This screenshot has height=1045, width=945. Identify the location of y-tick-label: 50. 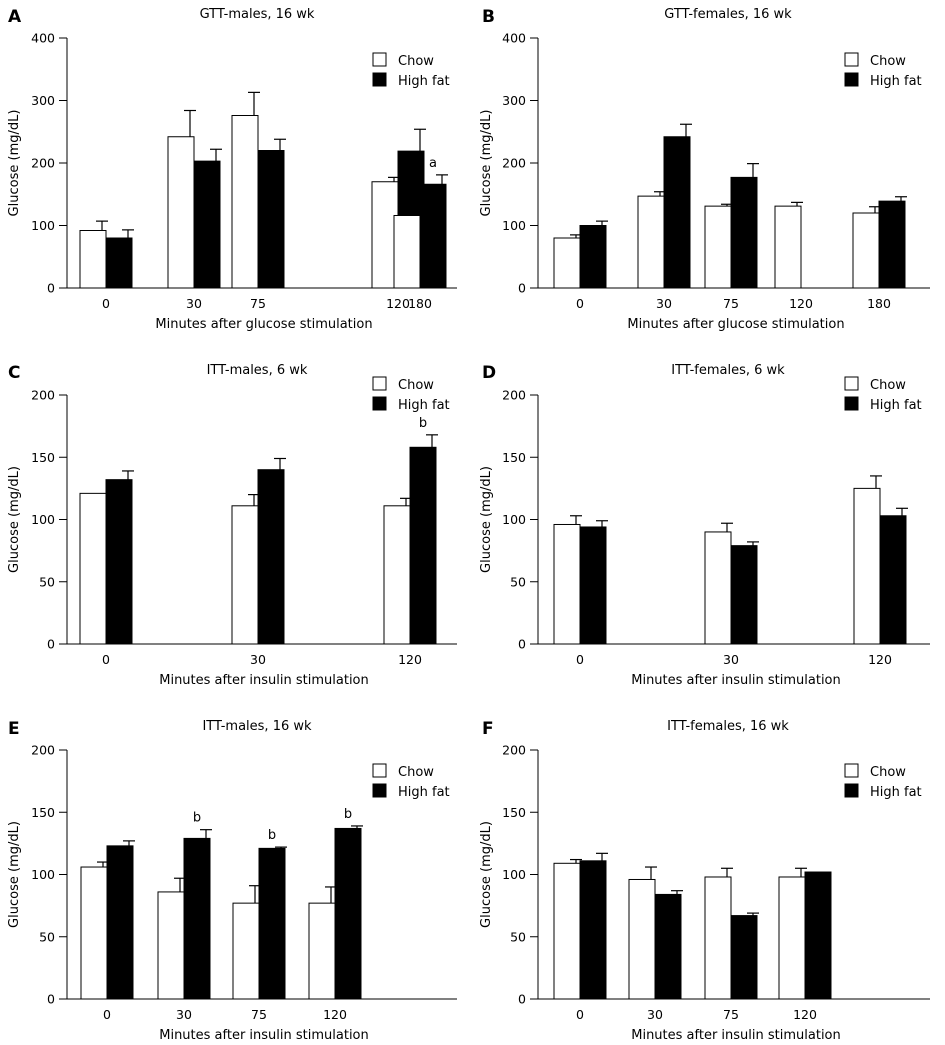
(47, 936).